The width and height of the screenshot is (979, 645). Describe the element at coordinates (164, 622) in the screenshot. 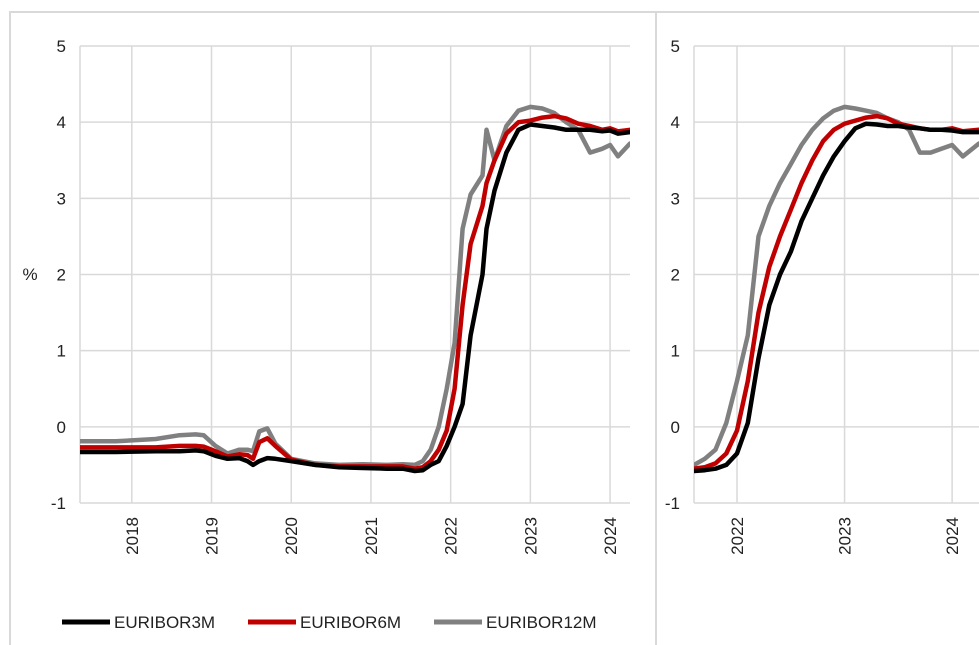

I see `legend-label-euribor3m: EURIBOR3M` at that location.